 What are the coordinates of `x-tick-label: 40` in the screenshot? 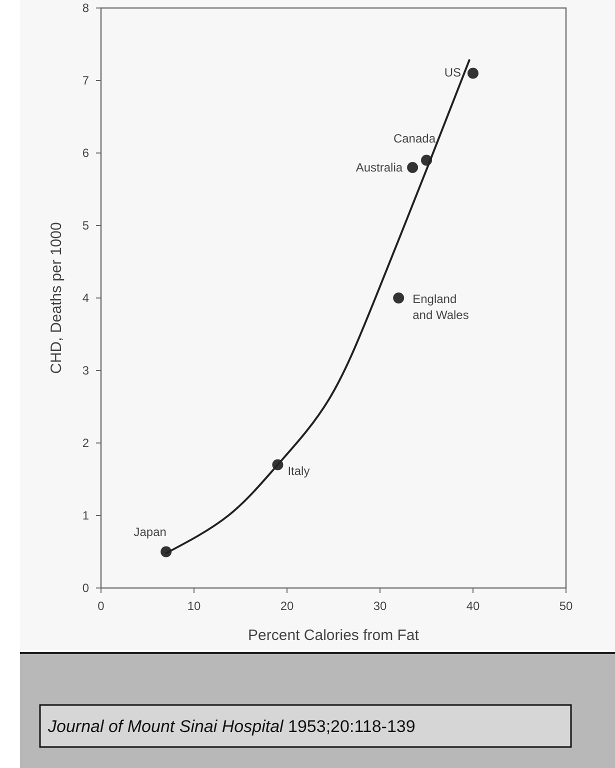 It's located at (473, 606).